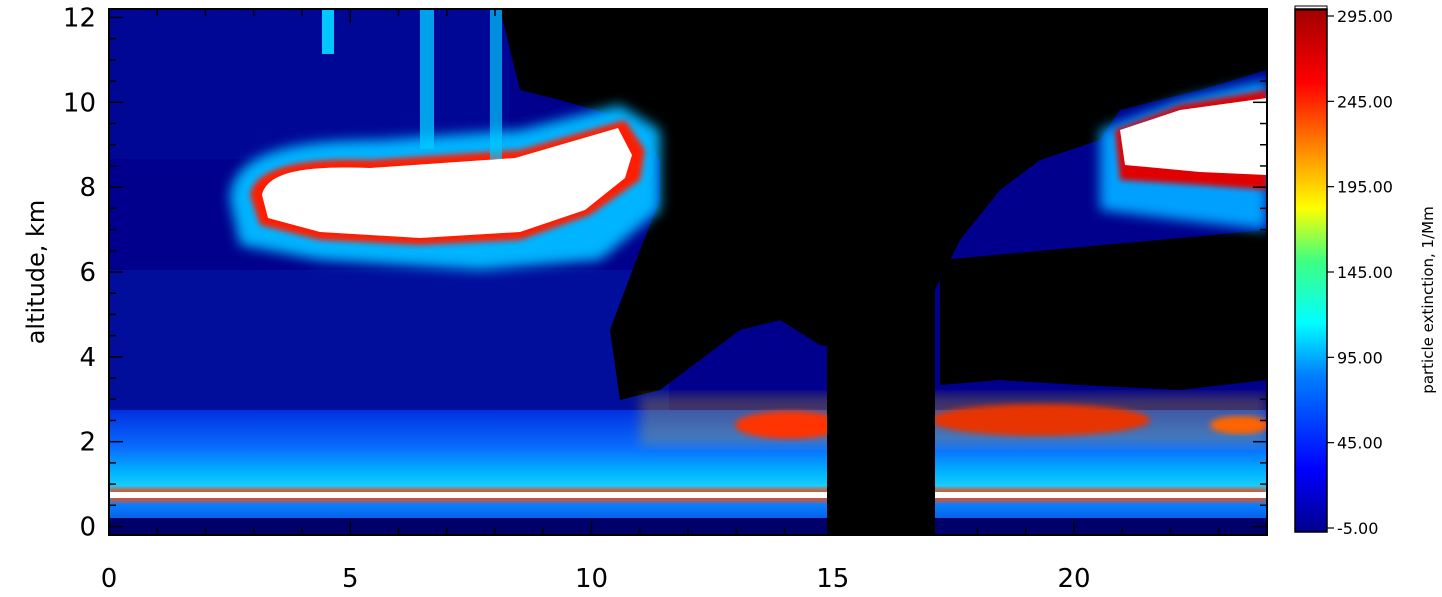 The height and width of the screenshot is (597, 1442). I want to click on x-tick-label: 20, so click(1073, 579).